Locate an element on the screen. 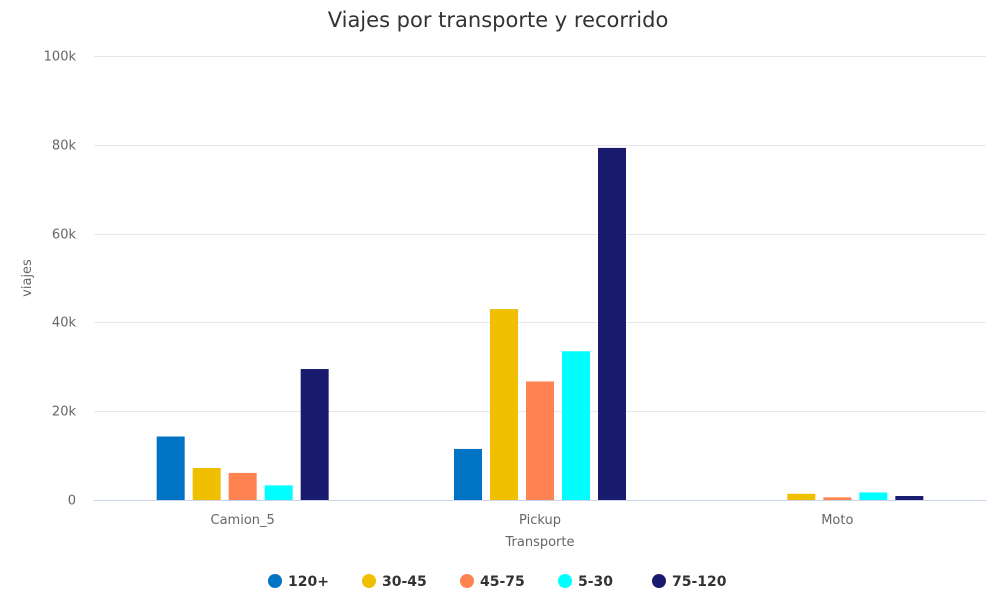  x-tick-label: Camion_5 is located at coordinates (243, 520).